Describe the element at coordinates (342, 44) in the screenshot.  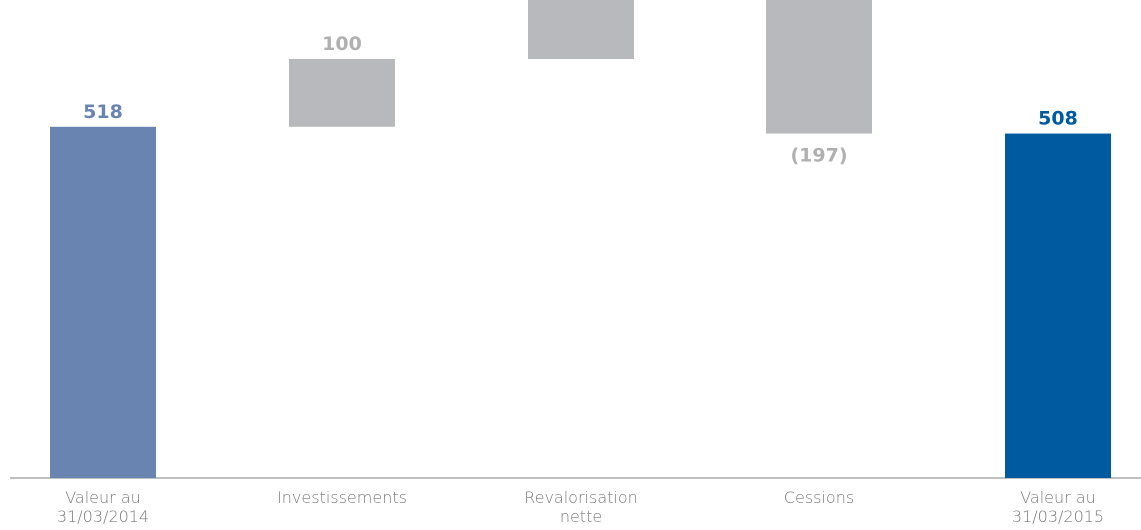
I see `value-label-2: 100` at that location.